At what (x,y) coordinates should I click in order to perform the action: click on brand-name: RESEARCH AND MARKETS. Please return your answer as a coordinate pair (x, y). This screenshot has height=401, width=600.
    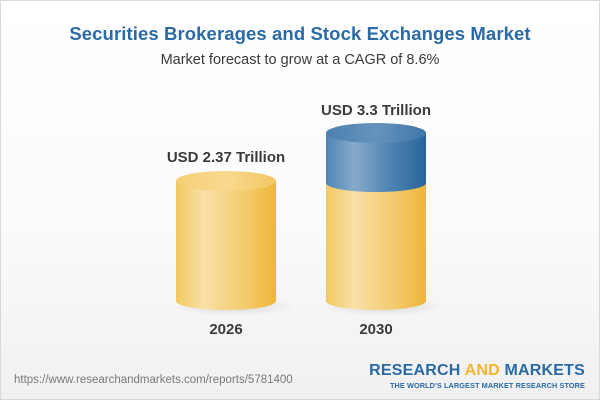
    Looking at the image, I should click on (477, 370).